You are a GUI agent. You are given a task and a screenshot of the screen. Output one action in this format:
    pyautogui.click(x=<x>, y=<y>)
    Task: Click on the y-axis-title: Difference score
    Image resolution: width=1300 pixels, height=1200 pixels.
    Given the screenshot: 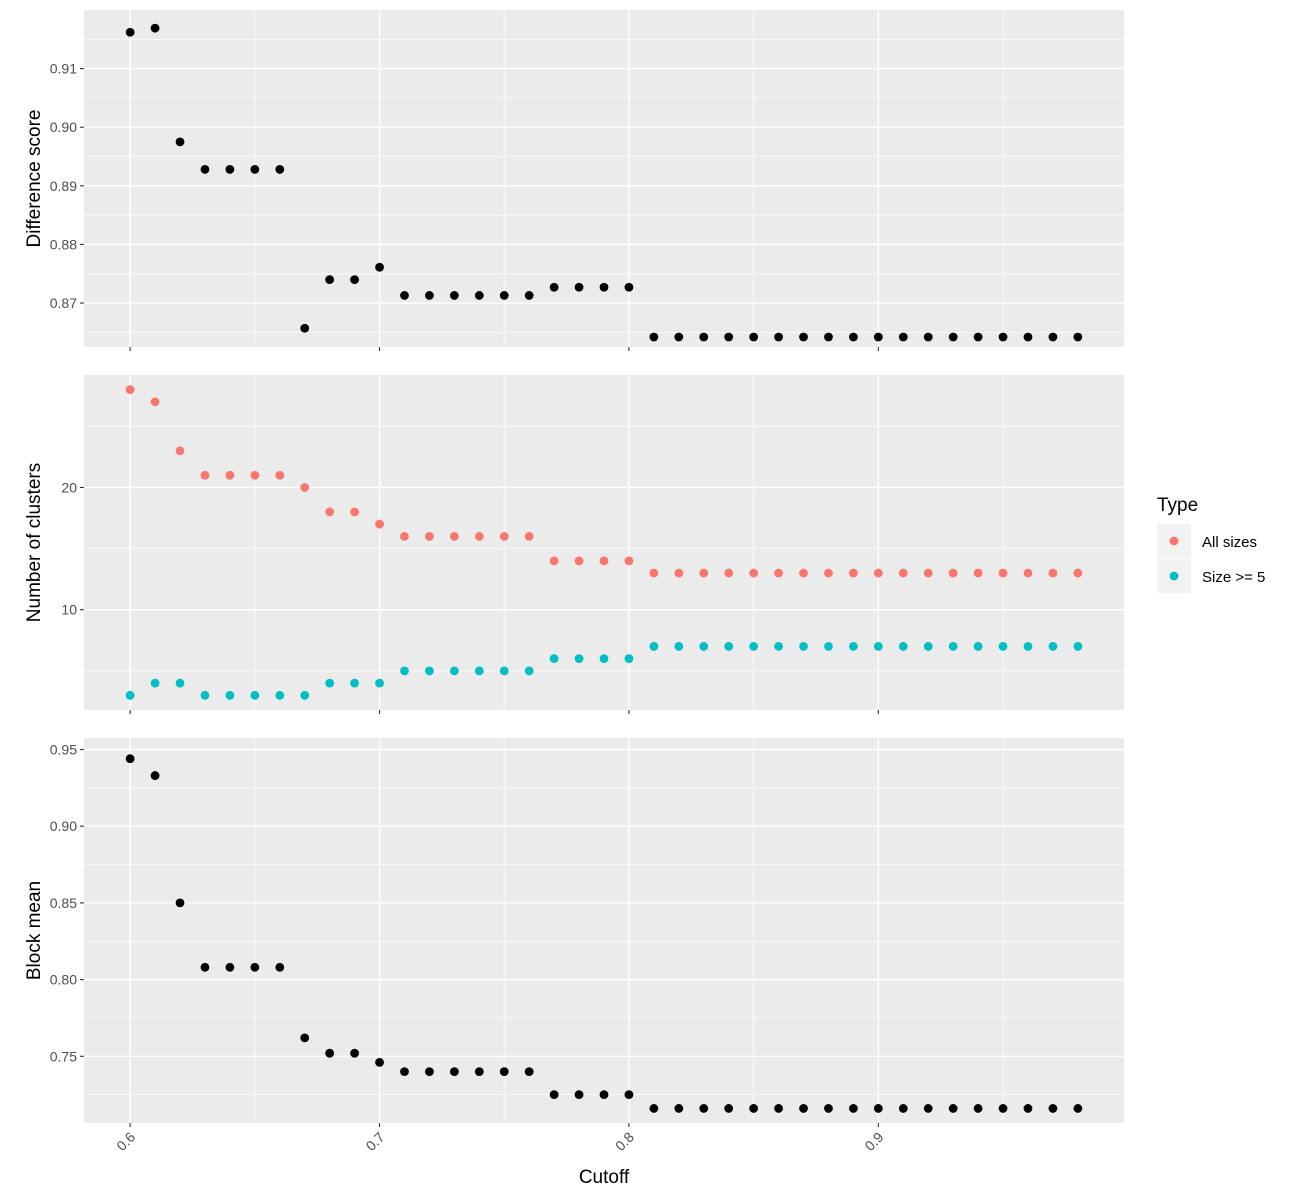 What is the action you would take?
    pyautogui.click(x=34, y=179)
    